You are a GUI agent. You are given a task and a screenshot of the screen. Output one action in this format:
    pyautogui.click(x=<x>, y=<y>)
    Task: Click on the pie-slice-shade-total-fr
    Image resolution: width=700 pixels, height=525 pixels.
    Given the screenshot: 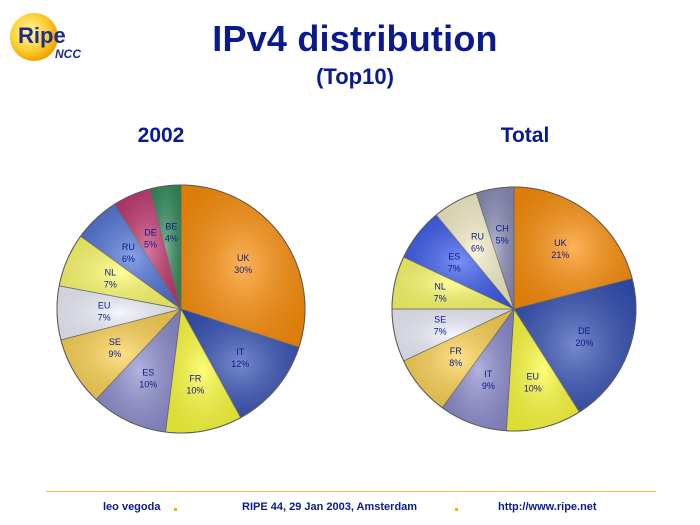 What is the action you would take?
    pyautogui.click(x=458, y=358)
    